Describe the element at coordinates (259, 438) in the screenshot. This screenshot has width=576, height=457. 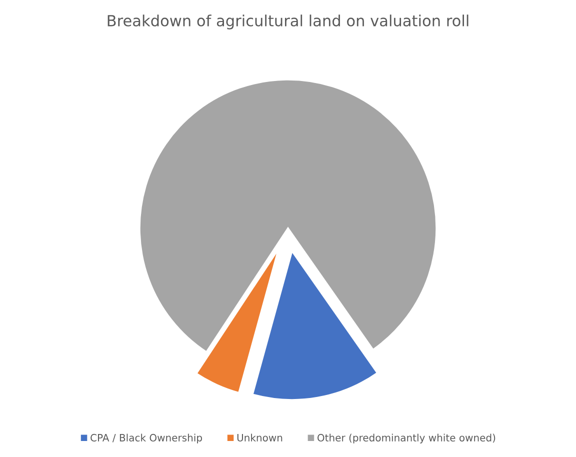
I see `legend-label: Unknown` at that location.